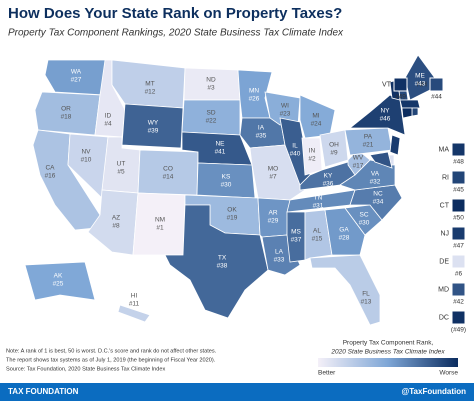 Image resolution: width=474 pixels, height=401 pixels. I want to click on state-abbr: NJ, so click(444, 233).